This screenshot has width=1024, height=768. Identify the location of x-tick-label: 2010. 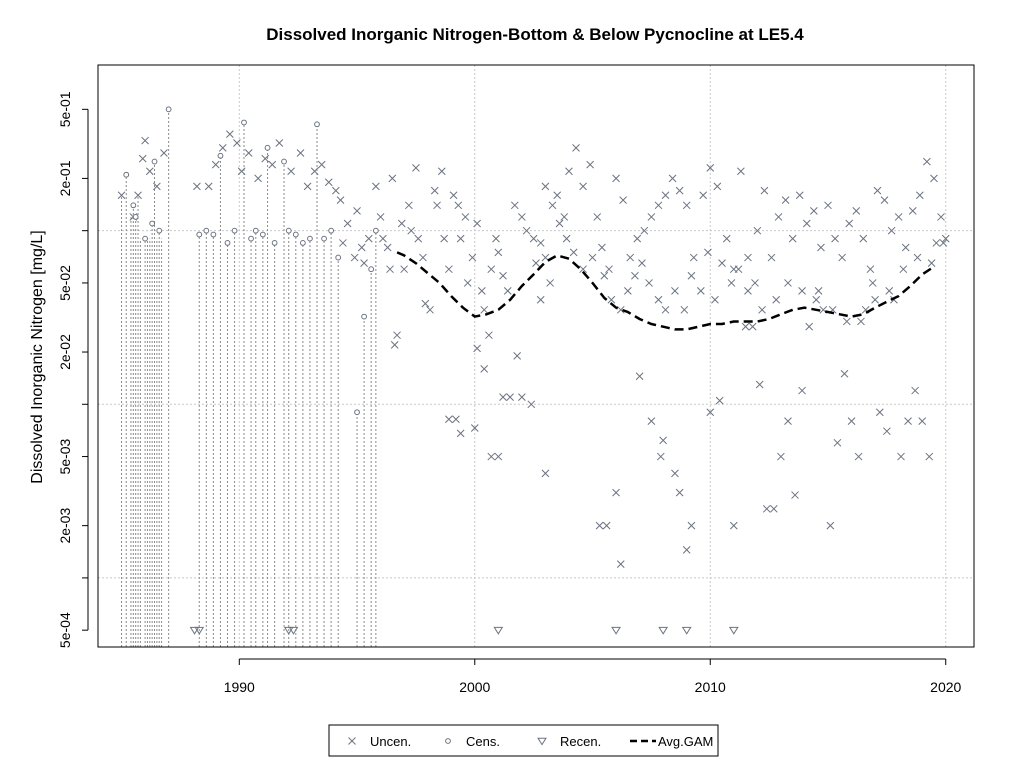
(710, 687).